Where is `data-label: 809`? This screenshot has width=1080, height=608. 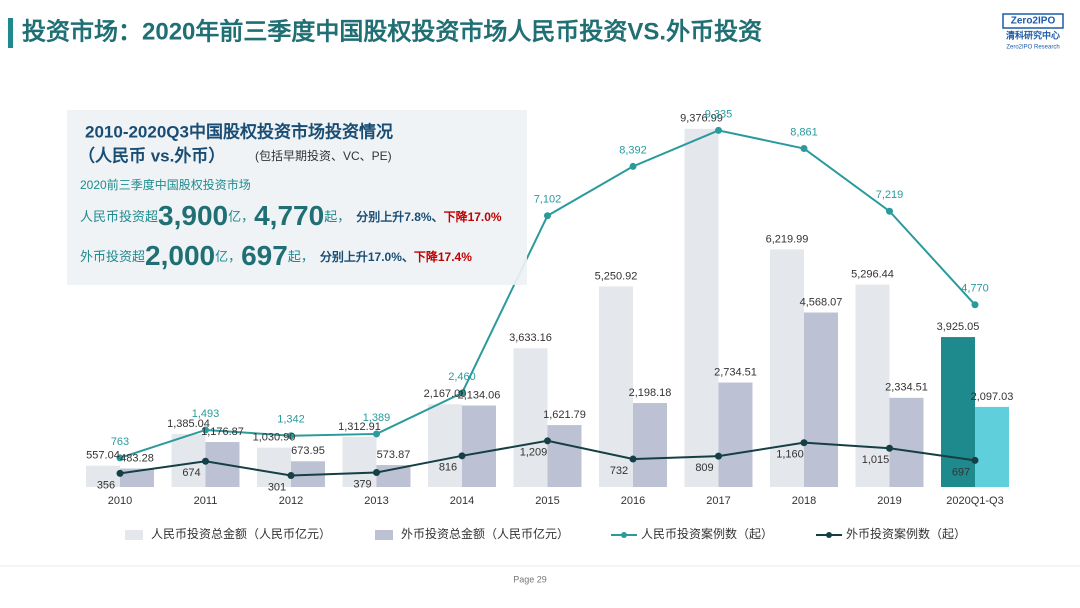
data-label: 809 is located at coordinates (704, 468).